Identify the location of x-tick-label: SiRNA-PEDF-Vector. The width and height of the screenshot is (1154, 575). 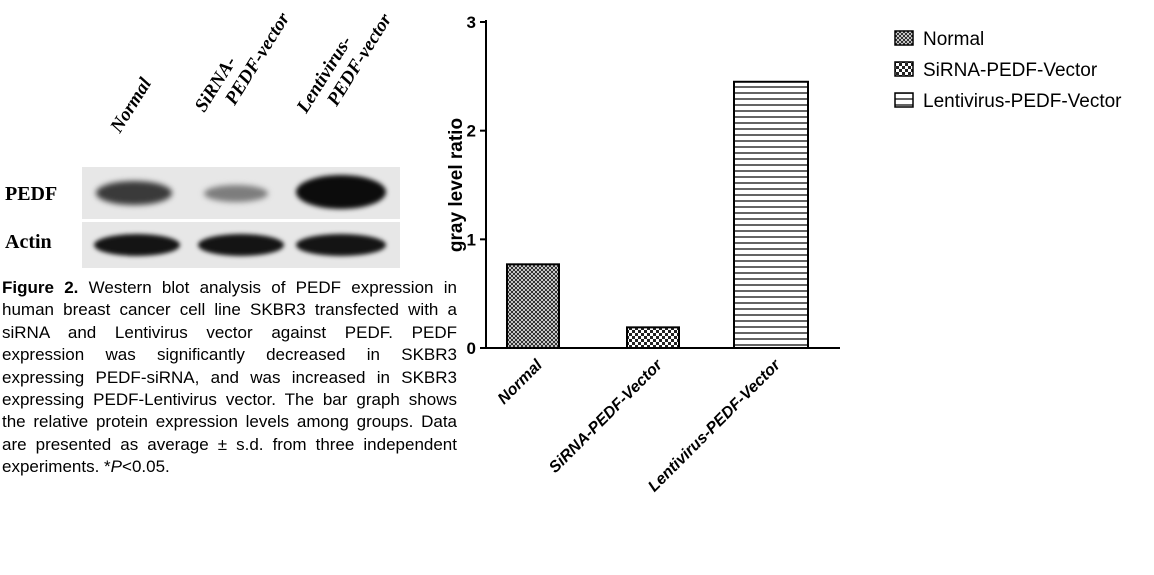
(606, 416).